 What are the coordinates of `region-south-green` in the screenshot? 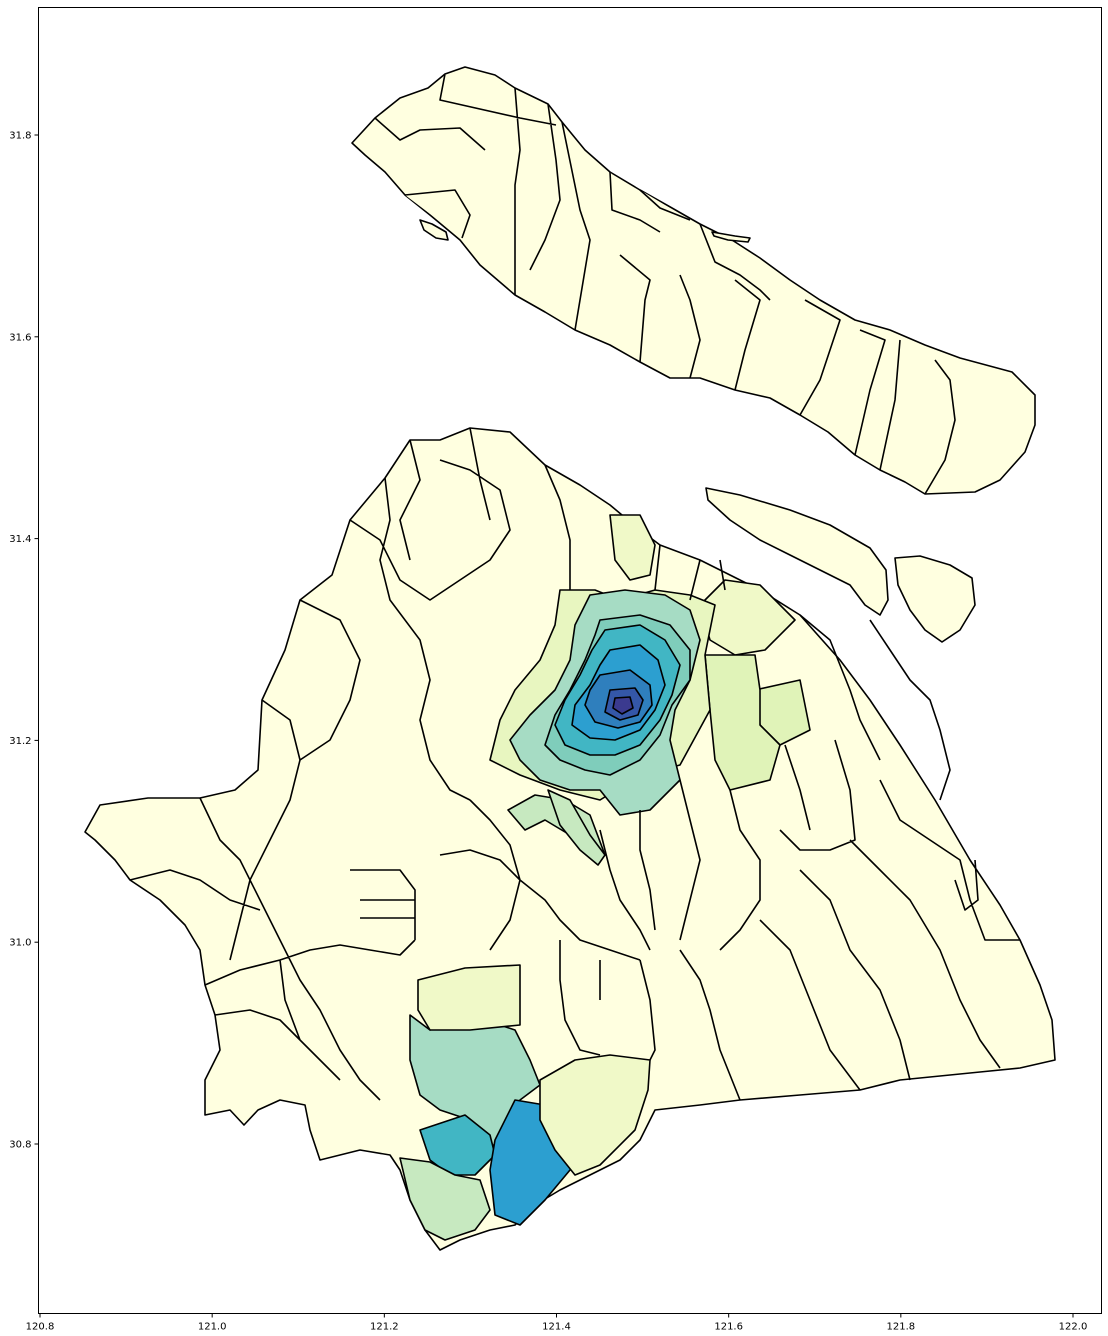 It's located at (445, 1199).